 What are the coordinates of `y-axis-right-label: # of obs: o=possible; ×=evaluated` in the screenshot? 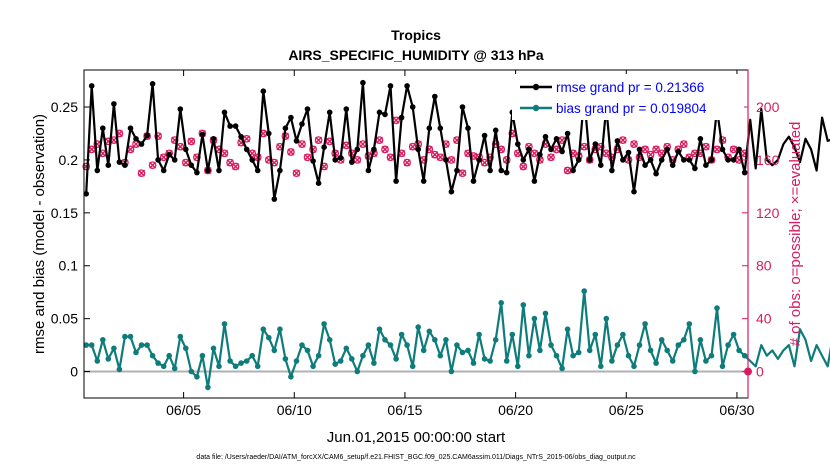 It's located at (795, 234).